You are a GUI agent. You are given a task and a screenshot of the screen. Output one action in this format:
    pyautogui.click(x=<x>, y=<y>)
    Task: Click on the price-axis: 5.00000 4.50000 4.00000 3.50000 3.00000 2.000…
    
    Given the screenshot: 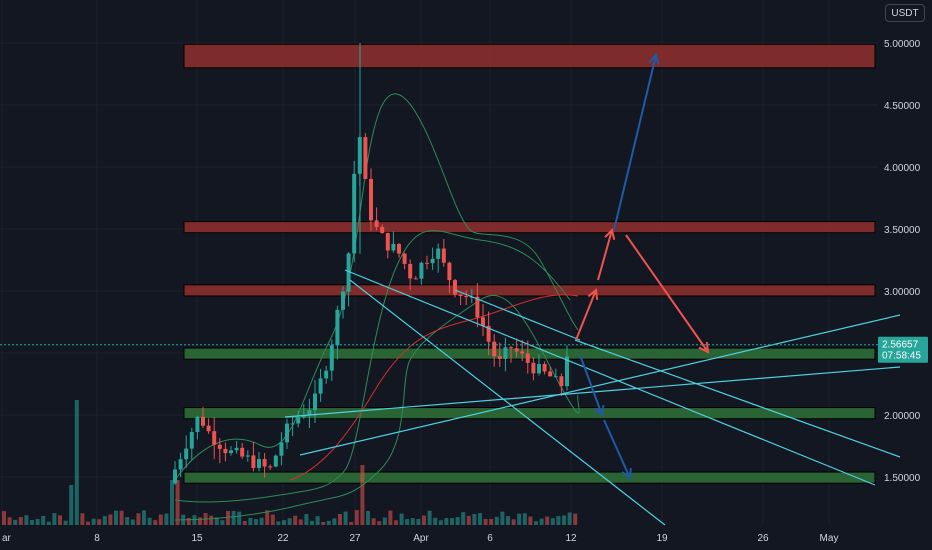 What is the action you would take?
    pyautogui.click(x=902, y=261)
    